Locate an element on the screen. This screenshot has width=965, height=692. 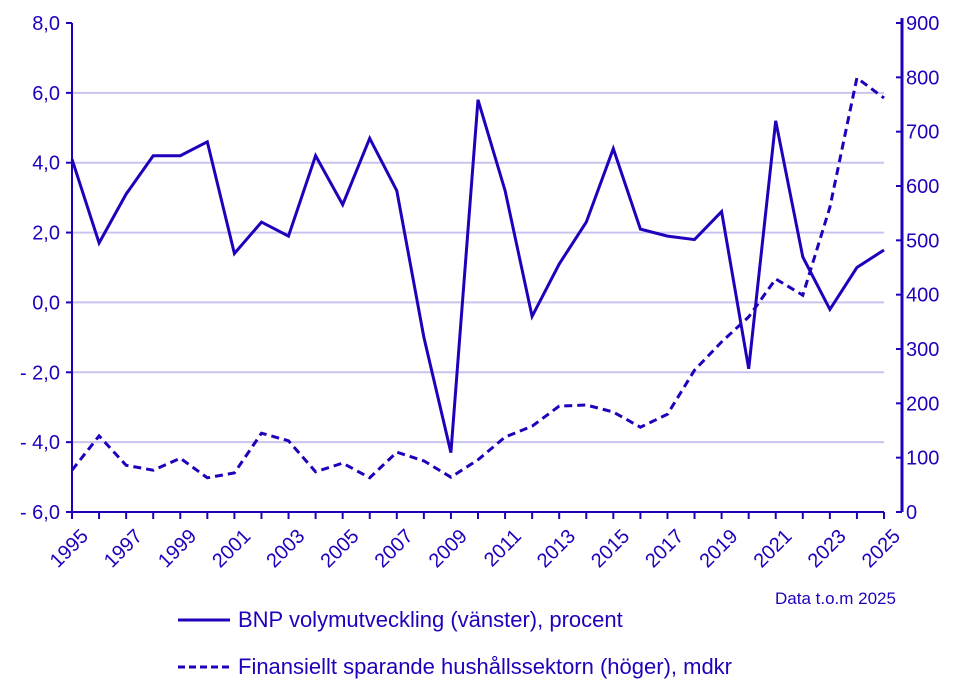
legend-dashed-line-icon is located at coordinates (204, 667).